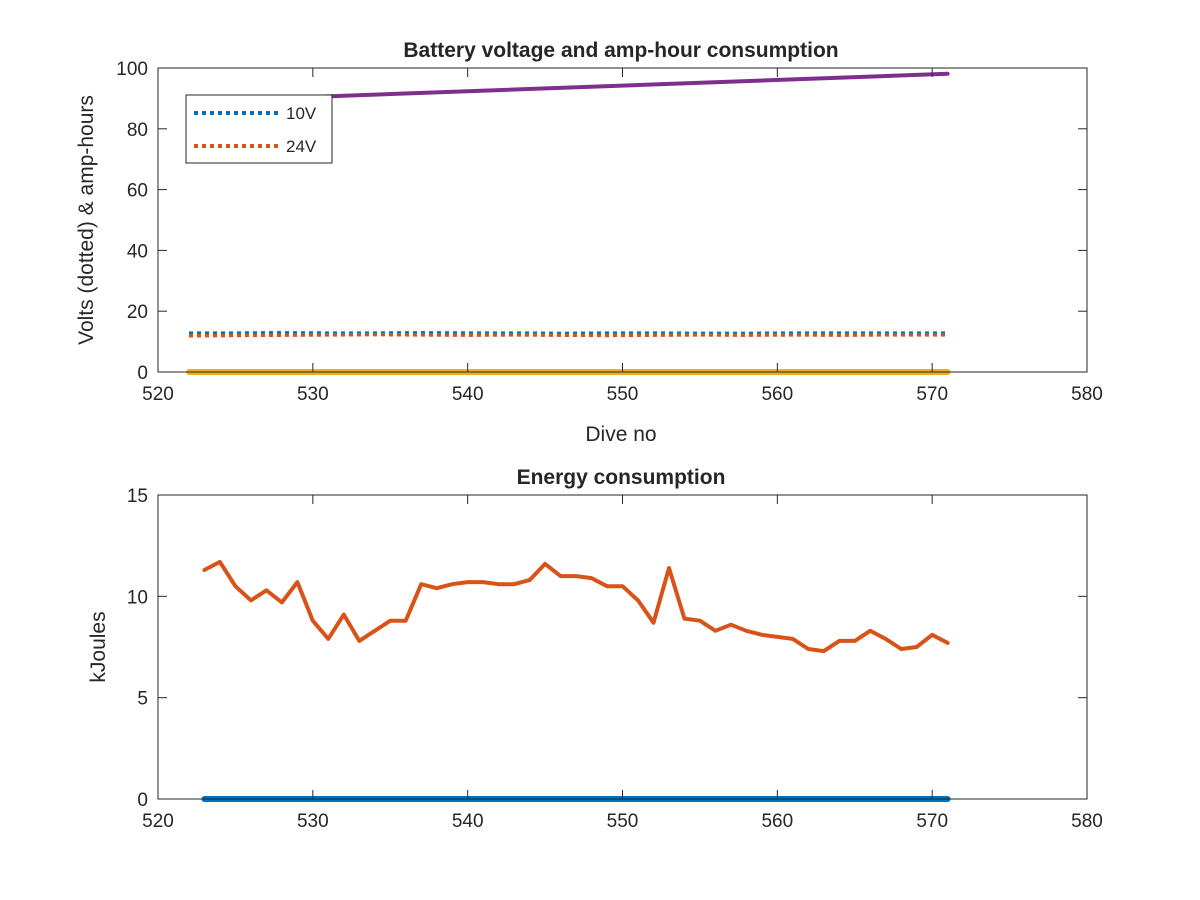  Describe the element at coordinates (932, 394) in the screenshot. I see `battery-x-tick-label: 570` at that location.